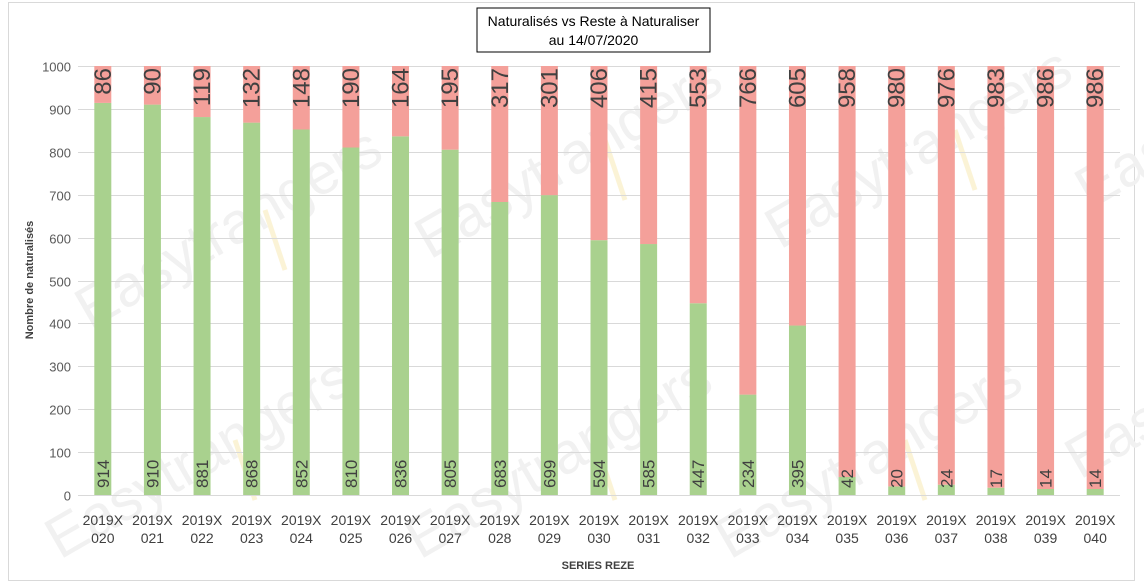  I want to click on data-label-reste: 132, so click(252, 88).